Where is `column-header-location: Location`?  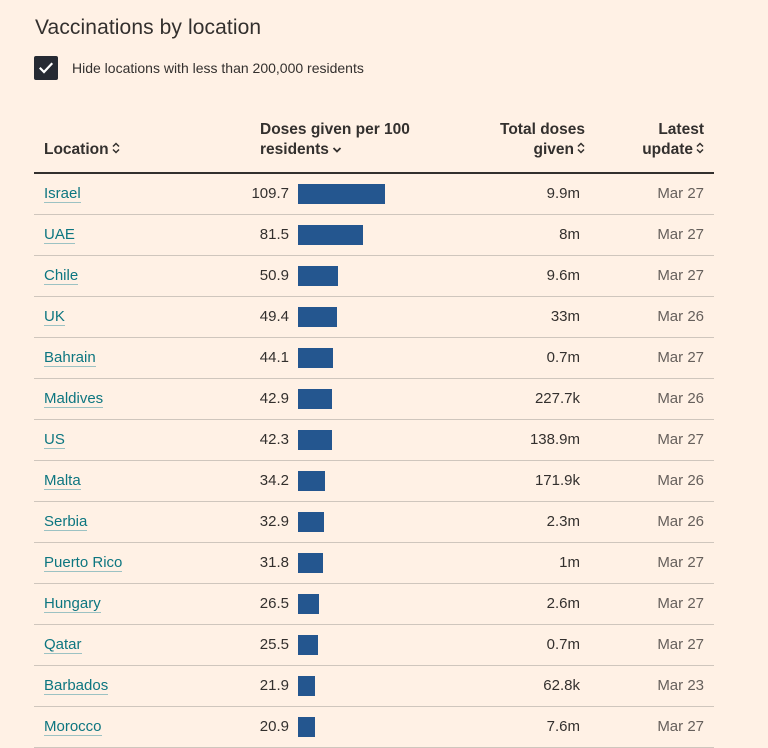
column-header-location: Location is located at coordinates (82, 150).